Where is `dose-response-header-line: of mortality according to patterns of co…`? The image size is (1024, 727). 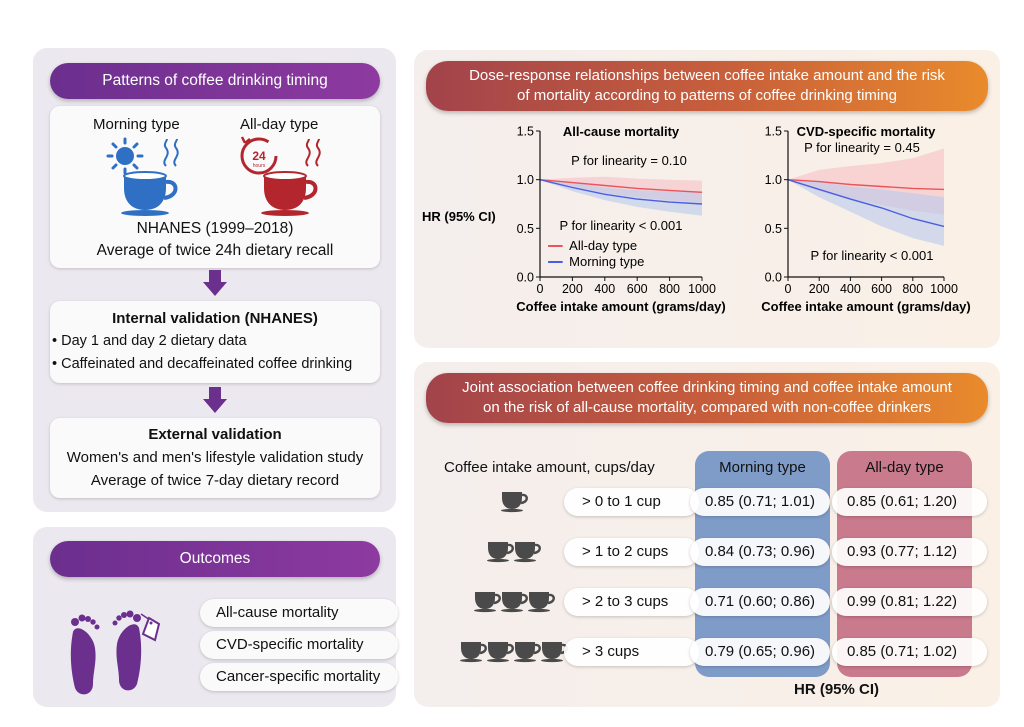 dose-response-header-line: of mortality according to patterns of co… is located at coordinates (707, 95).